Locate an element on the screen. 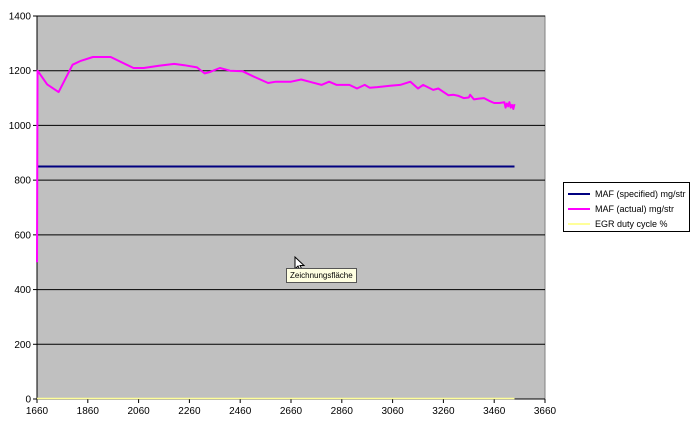 This screenshot has height=427, width=690. x-tick-label: 3260 is located at coordinates (443, 411).